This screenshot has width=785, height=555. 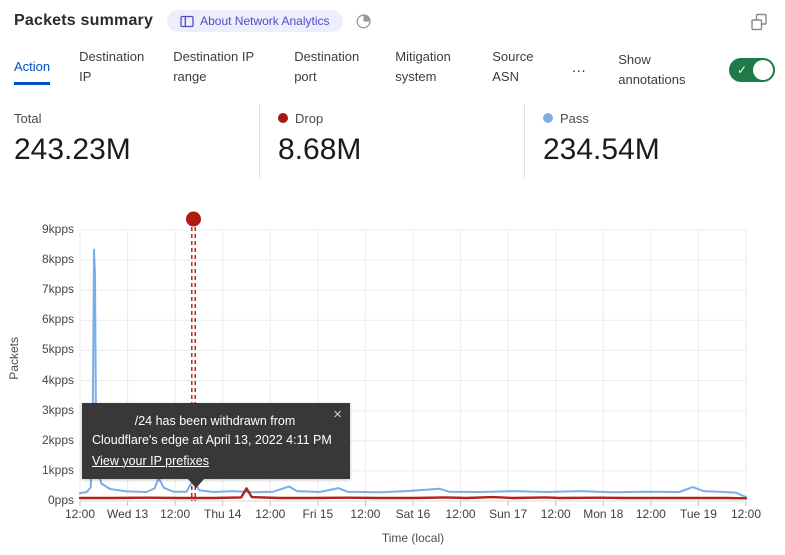 I want to click on page-title: Packets summary, so click(x=84, y=20).